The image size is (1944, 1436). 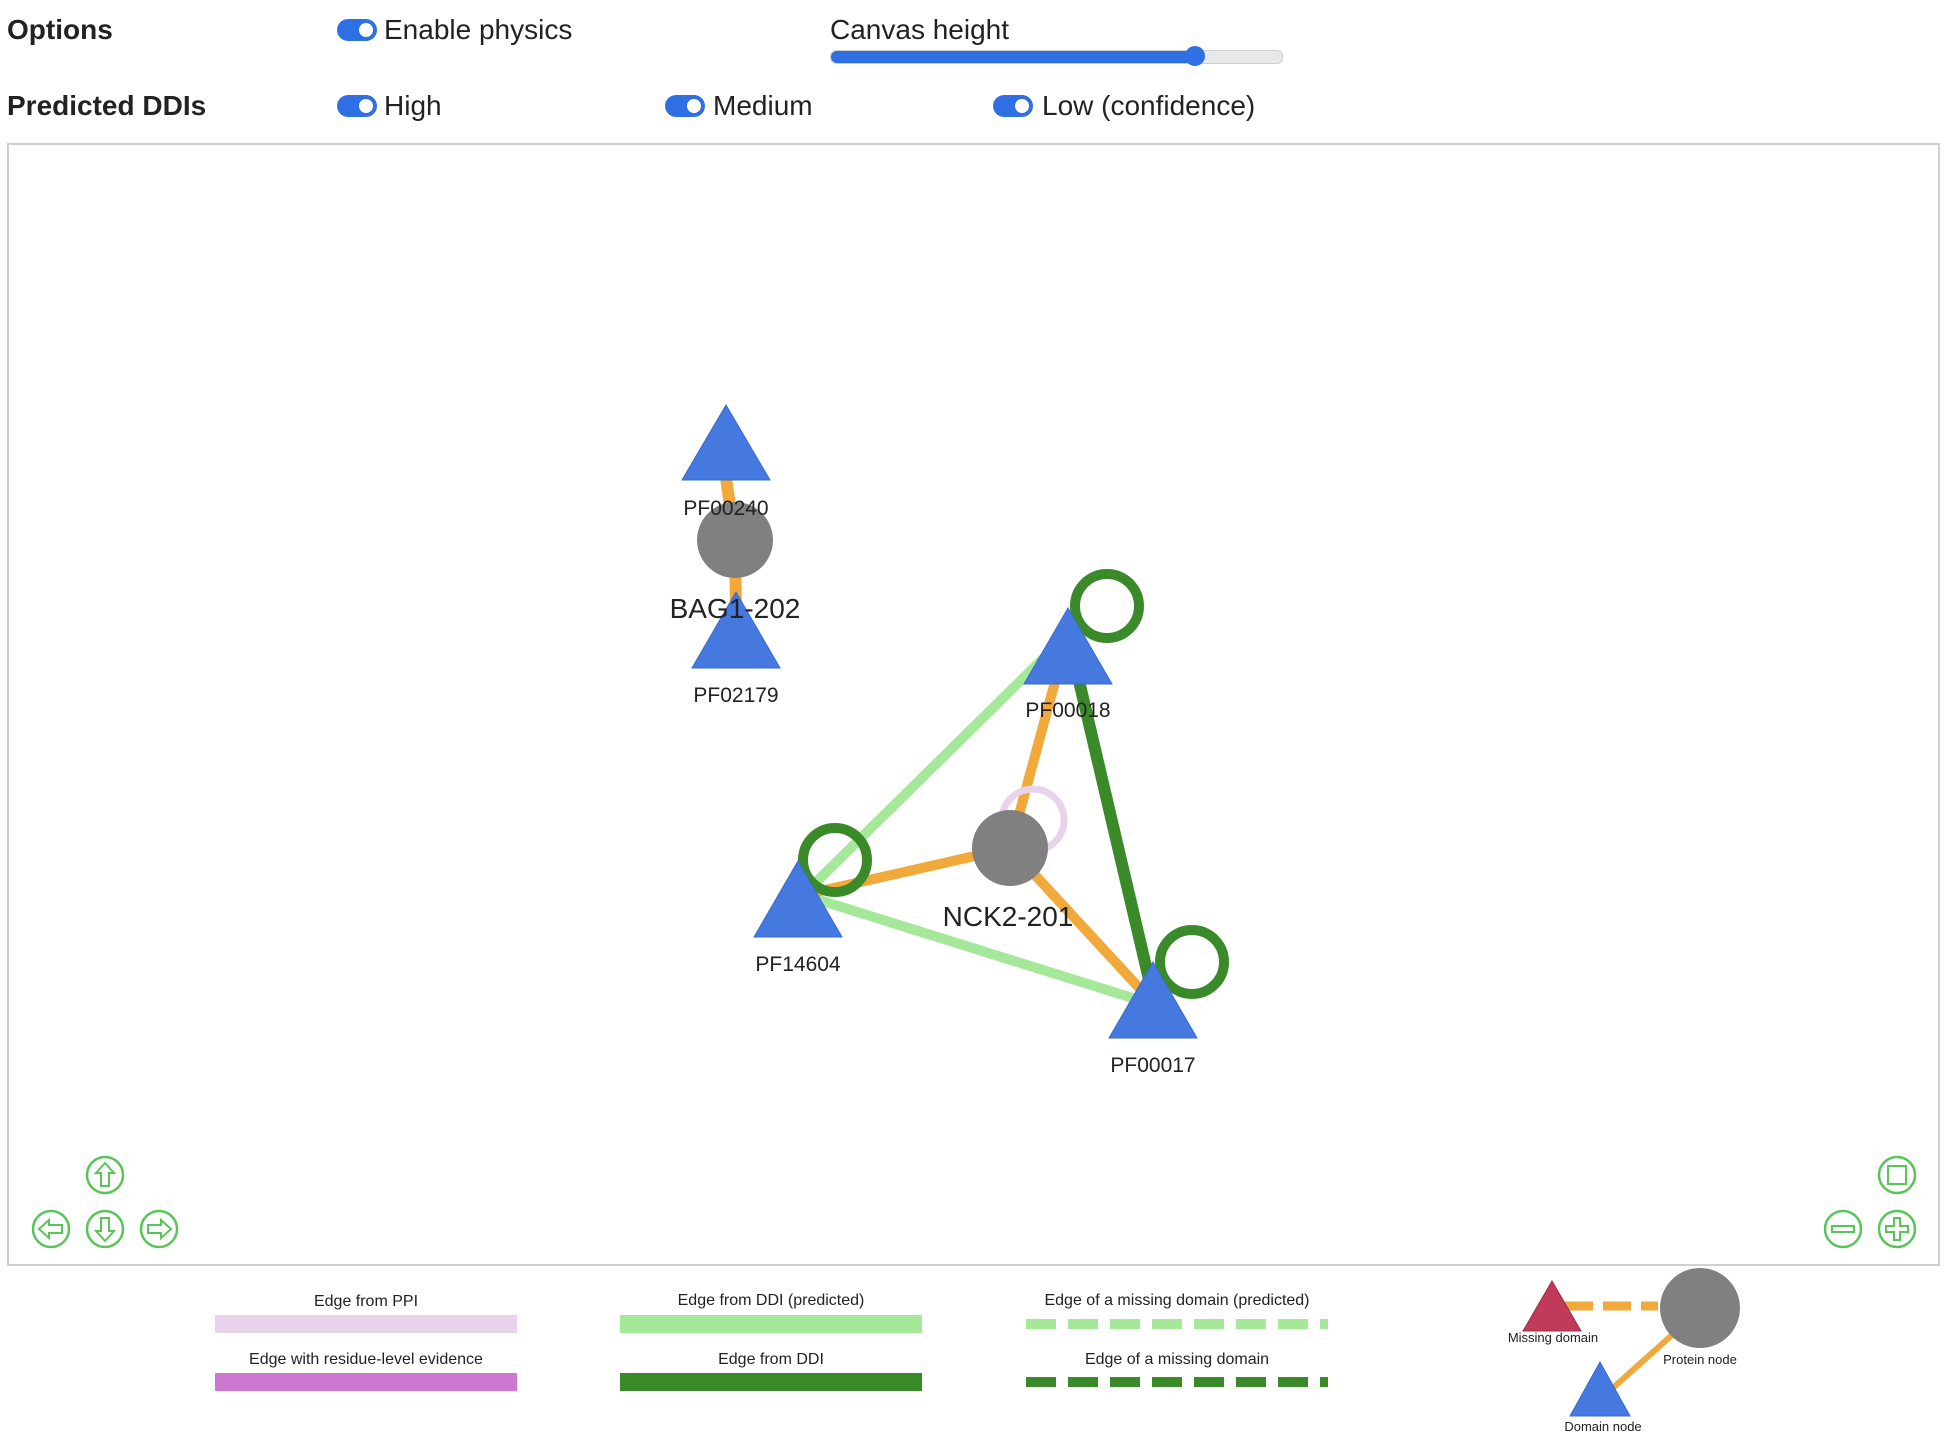 I want to click on legend-label-ddi-predicted: Edge from DDI (predicted), so click(x=771, y=1300).